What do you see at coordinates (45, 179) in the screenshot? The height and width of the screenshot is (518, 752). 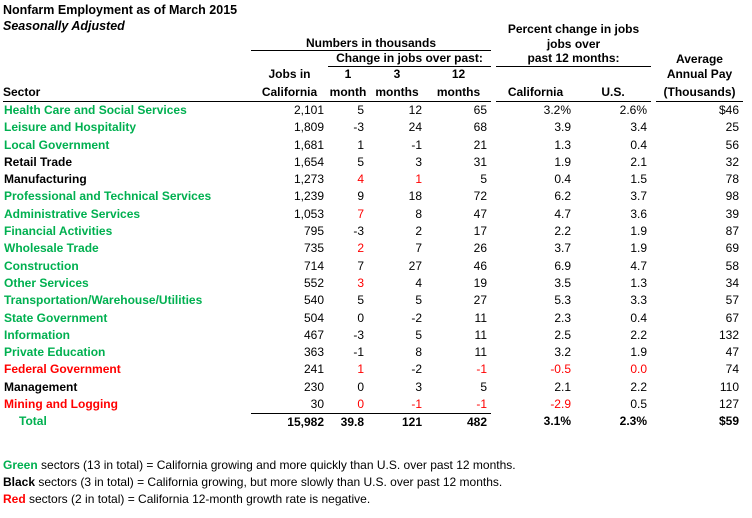 I see `sector-name: Manufacturing` at bounding box center [45, 179].